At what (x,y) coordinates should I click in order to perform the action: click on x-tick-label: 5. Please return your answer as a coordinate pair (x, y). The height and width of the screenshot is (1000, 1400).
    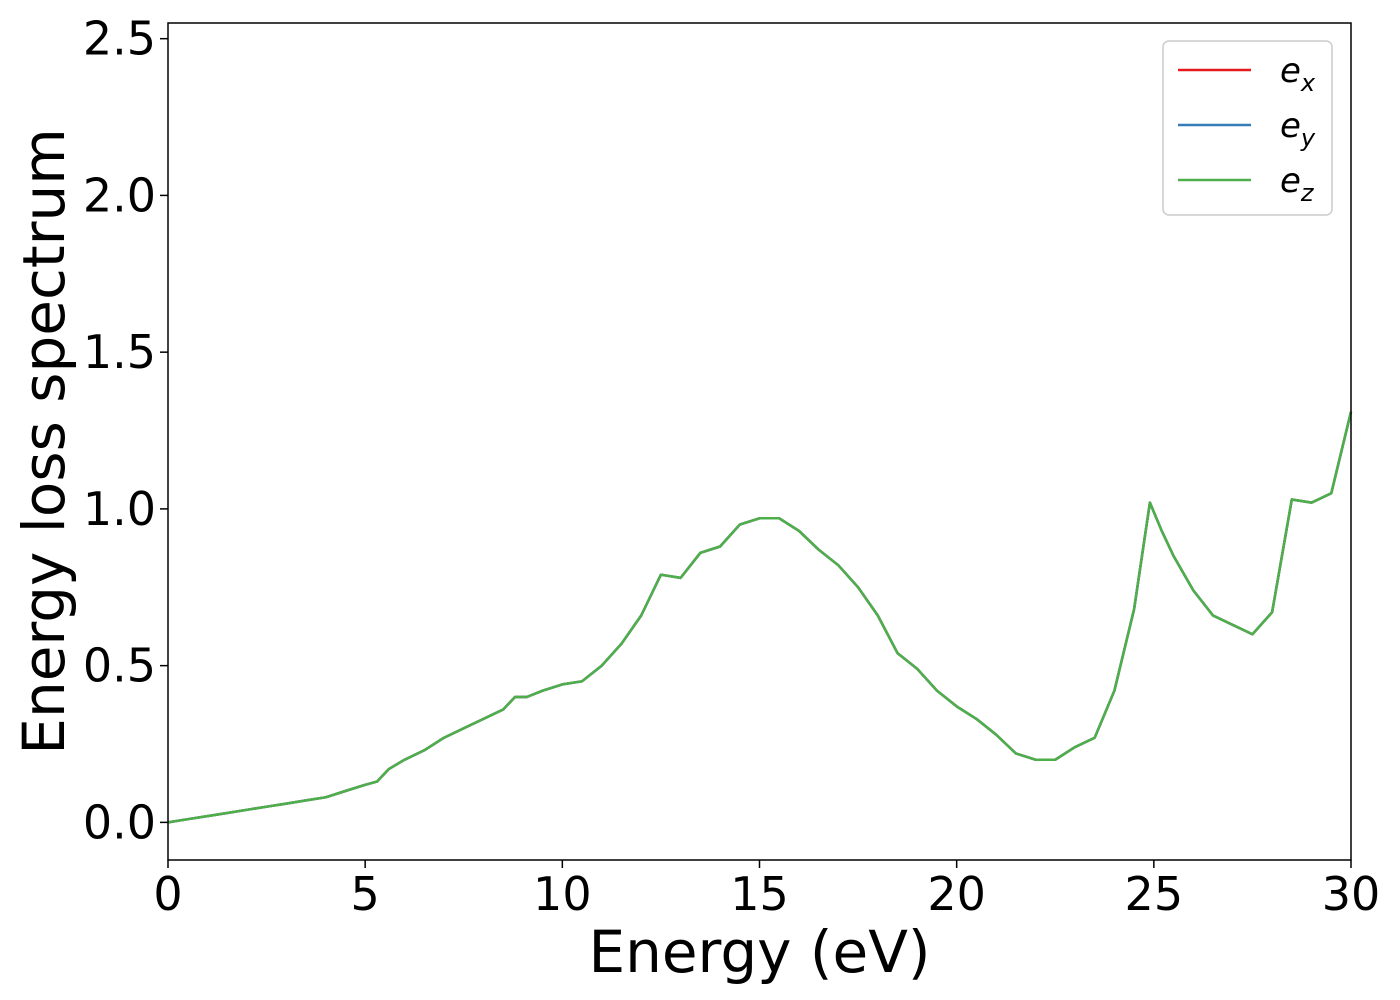
    Looking at the image, I should click on (365, 894).